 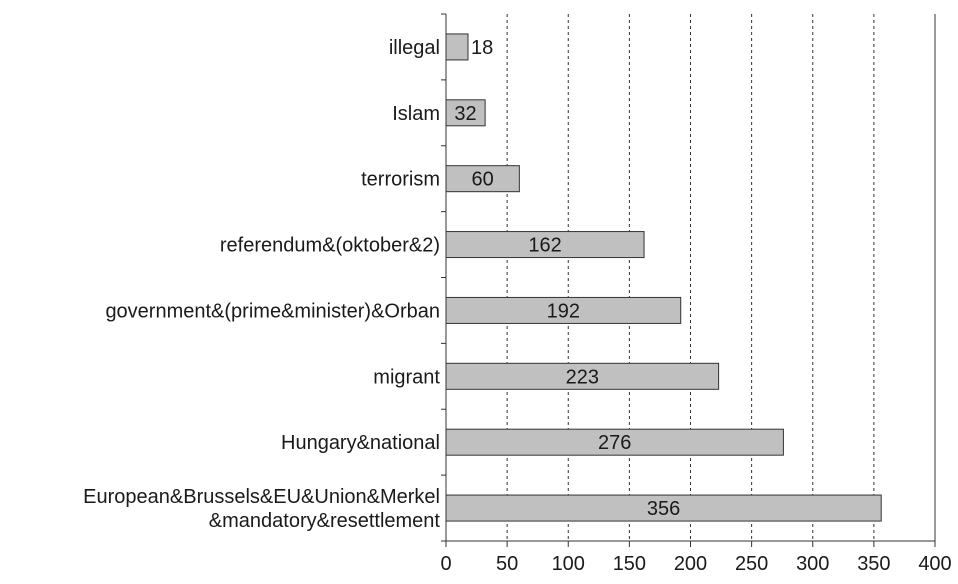 I want to click on x-tick-label: 250, so click(x=751, y=564).